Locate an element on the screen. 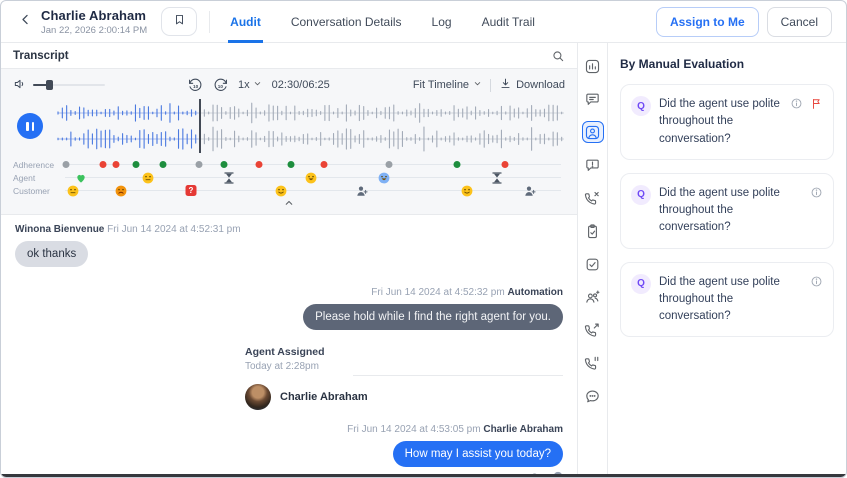  skip-back-10-button: 10 is located at coordinates (195, 85).